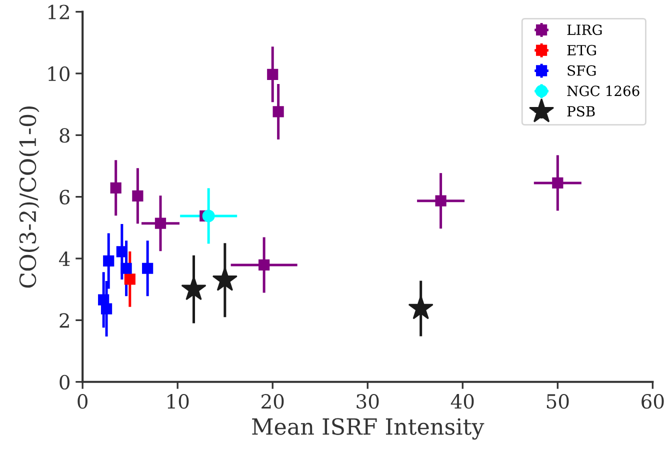  What do you see at coordinates (58, 12) in the screenshot?
I see `y-tick-label: 12` at bounding box center [58, 12].